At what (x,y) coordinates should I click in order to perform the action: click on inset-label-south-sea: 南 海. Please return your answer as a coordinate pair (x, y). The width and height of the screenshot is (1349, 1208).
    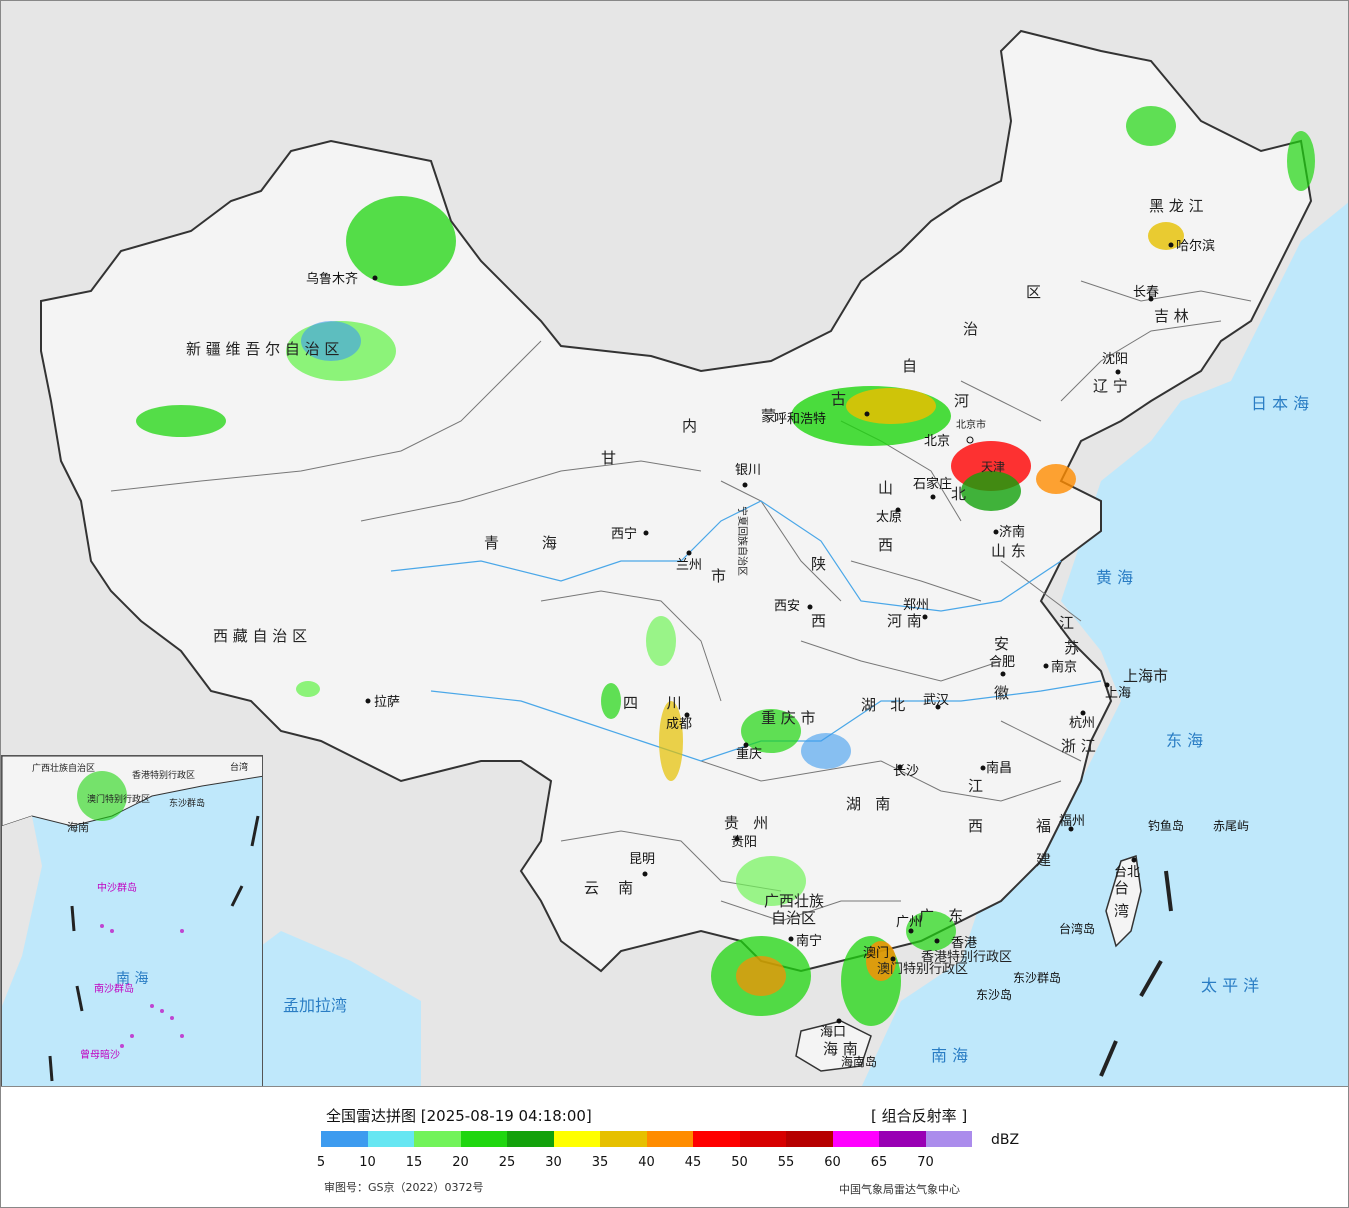
    Looking at the image, I should click on (132, 979).